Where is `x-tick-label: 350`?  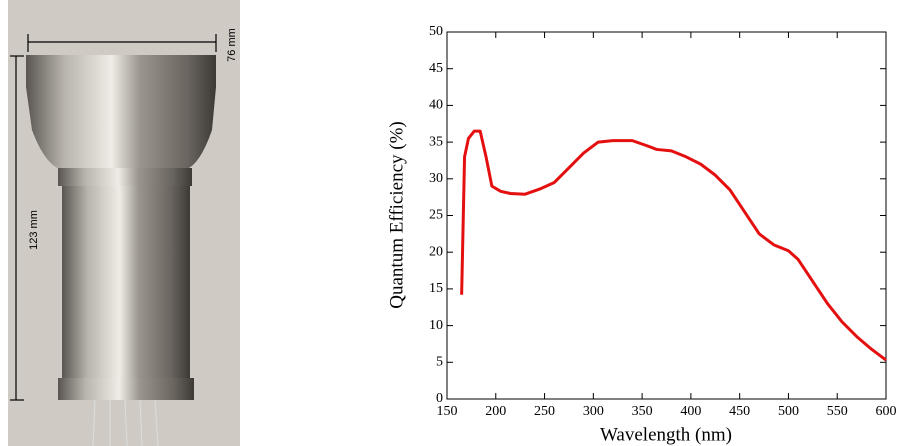 x-tick-label: 350 is located at coordinates (642, 411).